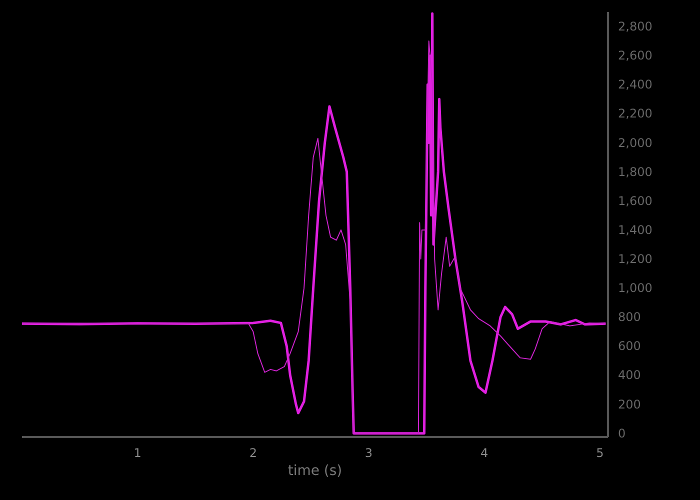 The width and height of the screenshot is (700, 500). What do you see at coordinates (635, 171) in the screenshot?
I see `y-tick-label: 1,800` at bounding box center [635, 171].